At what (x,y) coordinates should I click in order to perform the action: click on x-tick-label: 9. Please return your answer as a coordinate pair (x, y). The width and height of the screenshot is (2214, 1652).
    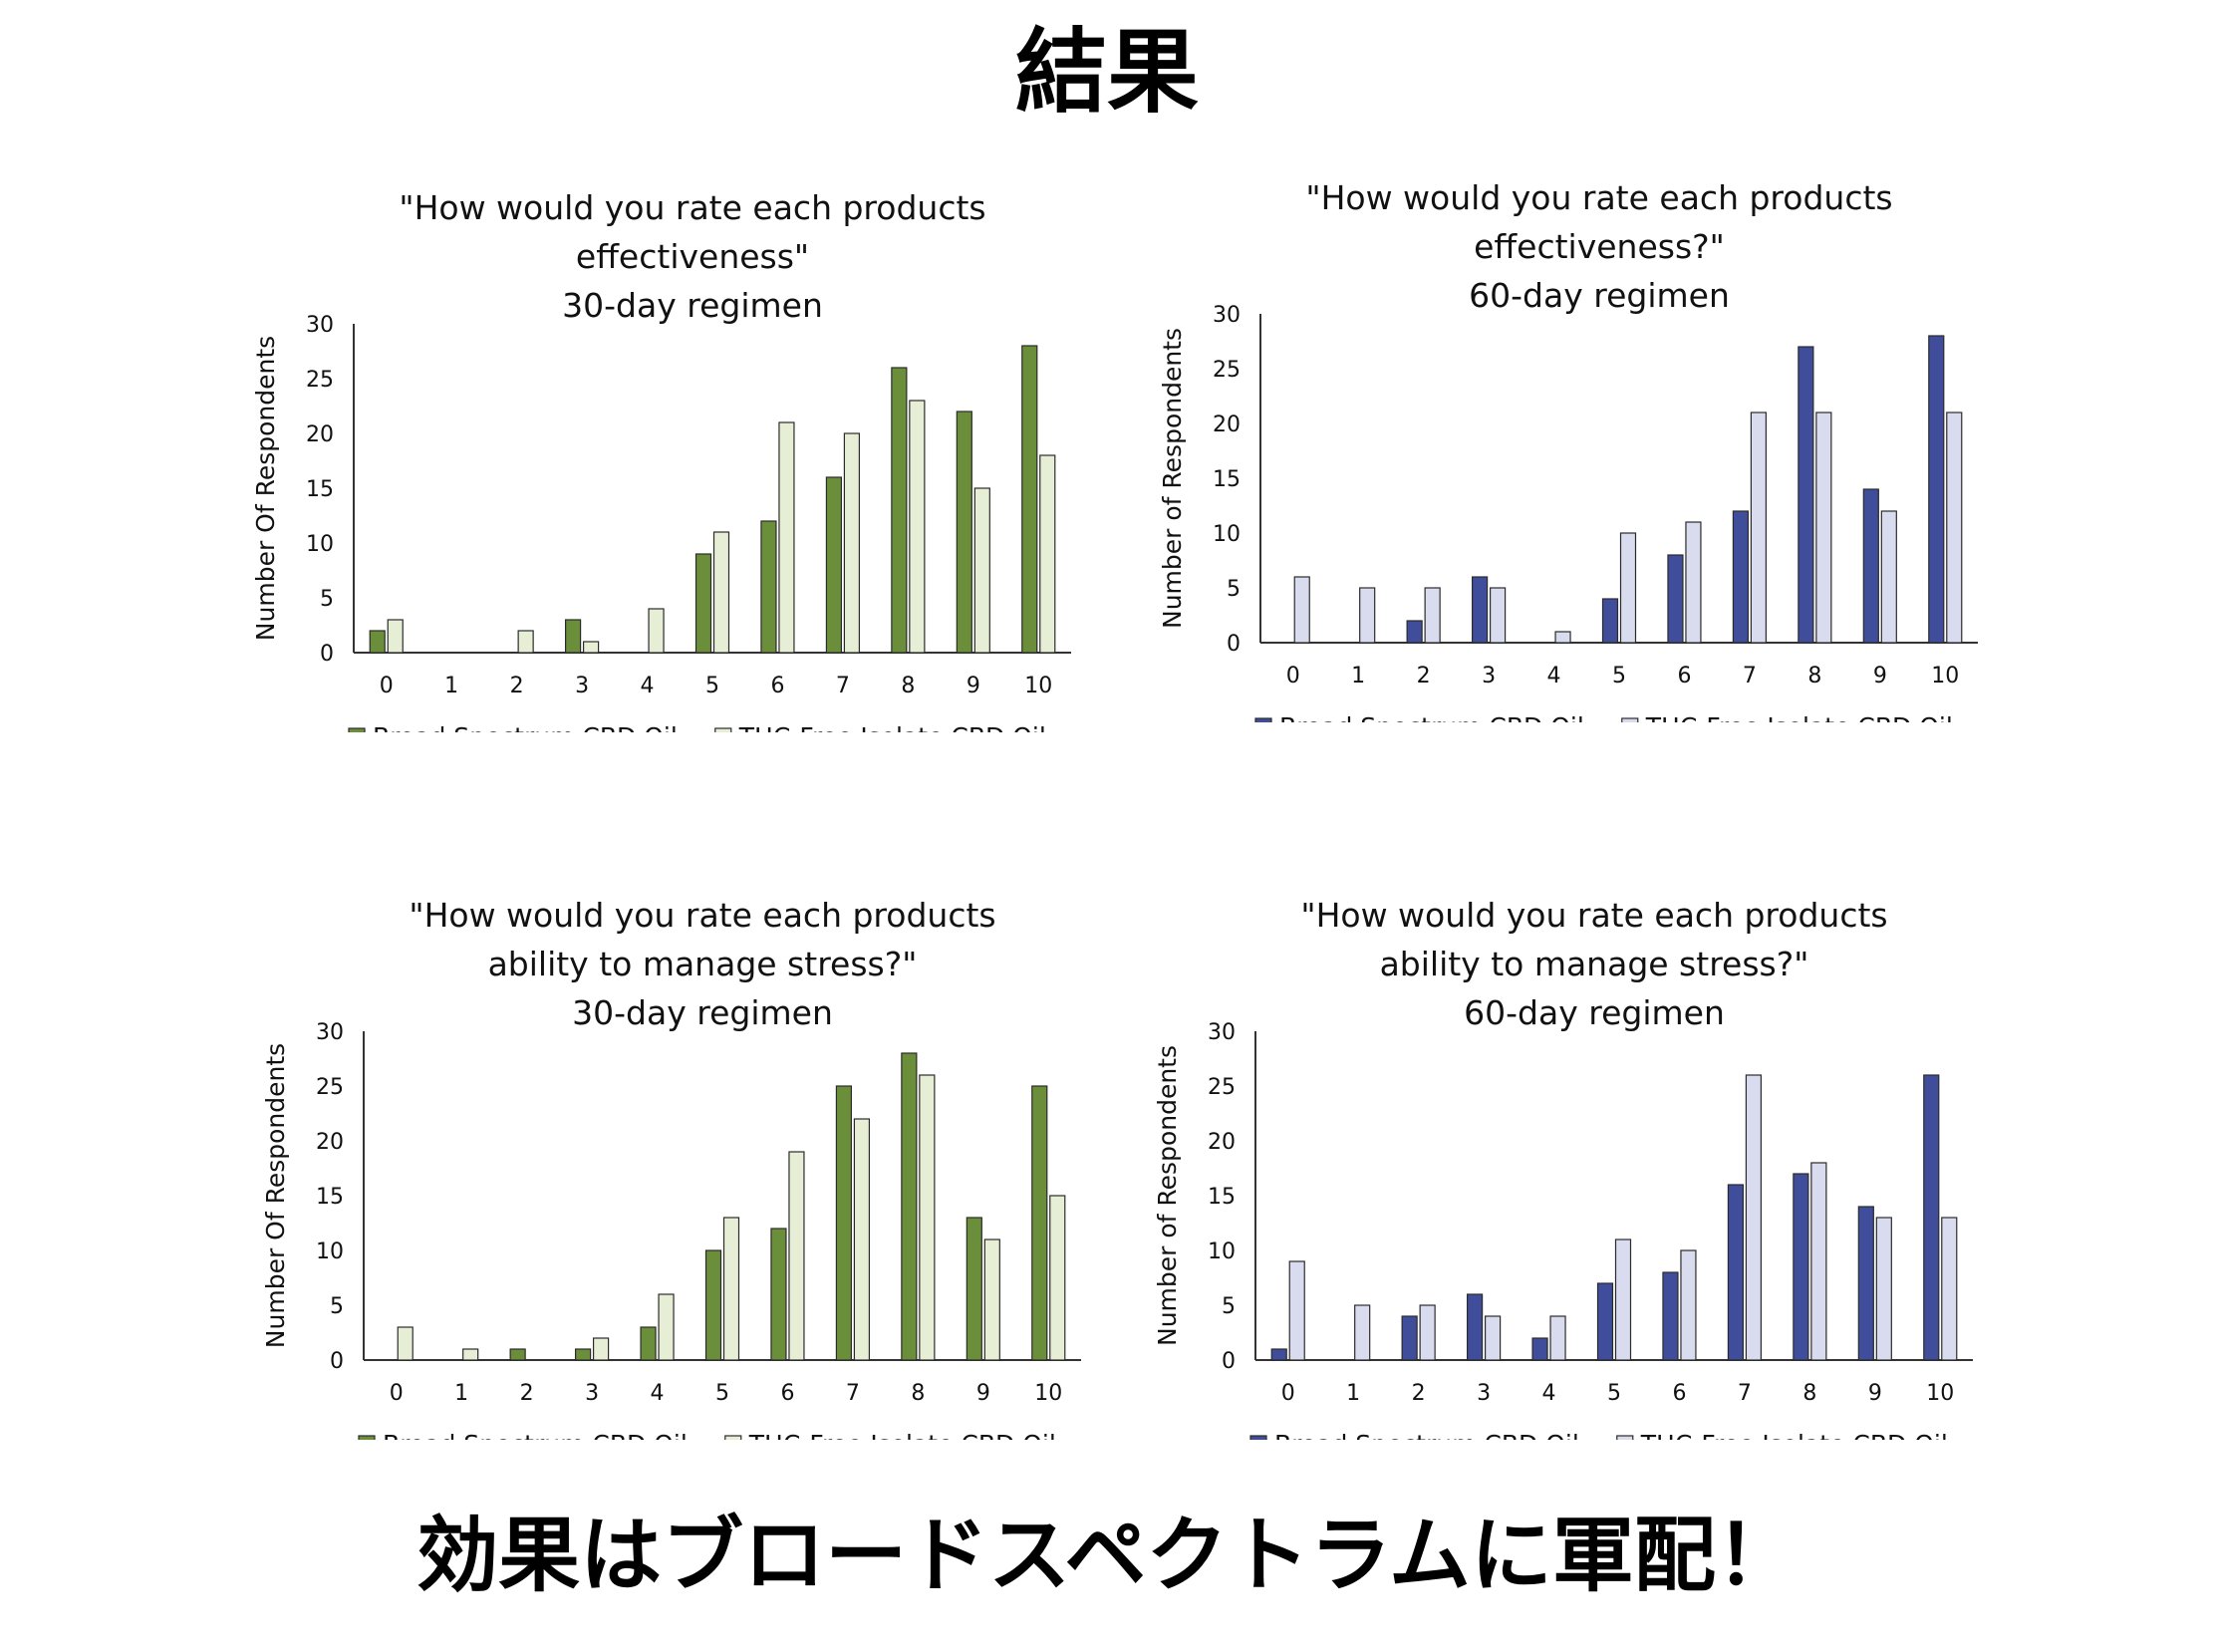
    Looking at the image, I should click on (973, 686).